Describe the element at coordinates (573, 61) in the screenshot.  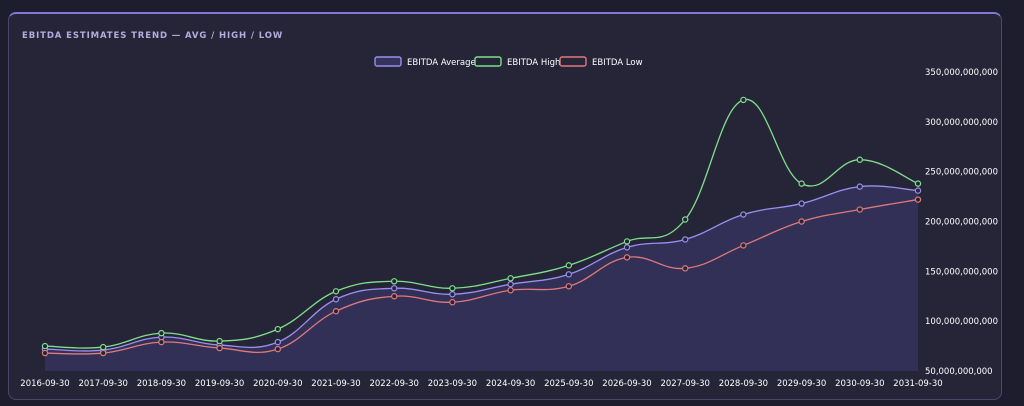
I see `ebitda-low-legend-swatch` at that location.